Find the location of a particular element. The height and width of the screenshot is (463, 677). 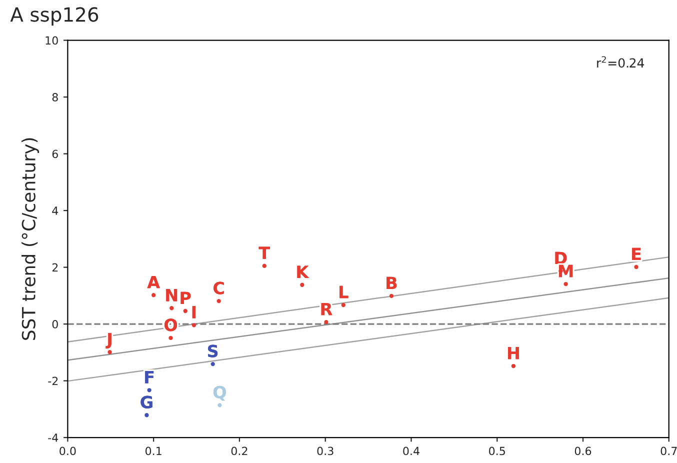

y-tick-label: 10 is located at coordinates (52, 40).